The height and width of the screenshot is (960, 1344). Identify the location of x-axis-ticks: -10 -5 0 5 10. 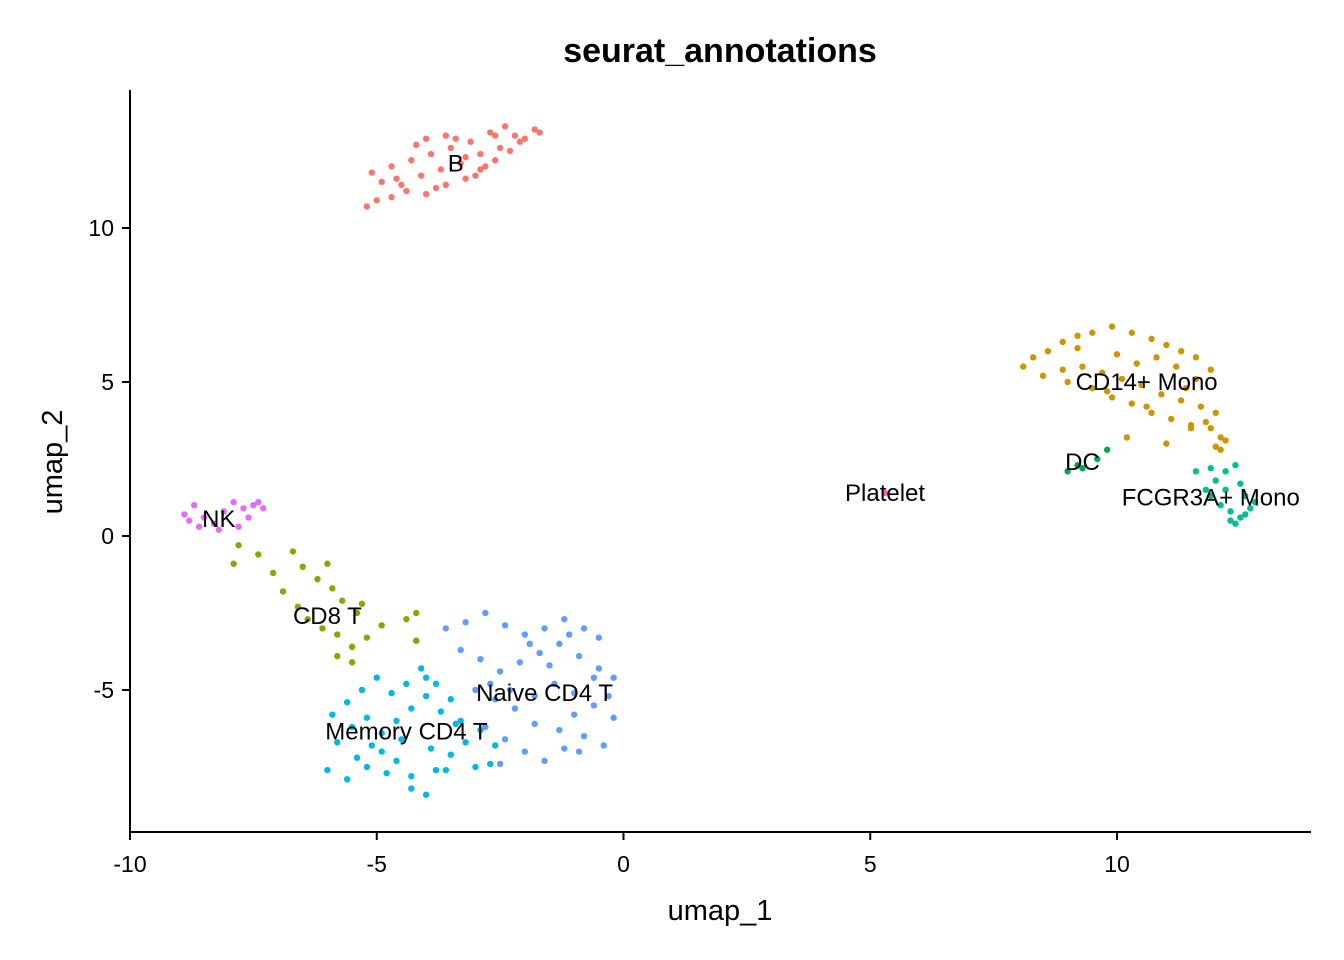
(621, 854).